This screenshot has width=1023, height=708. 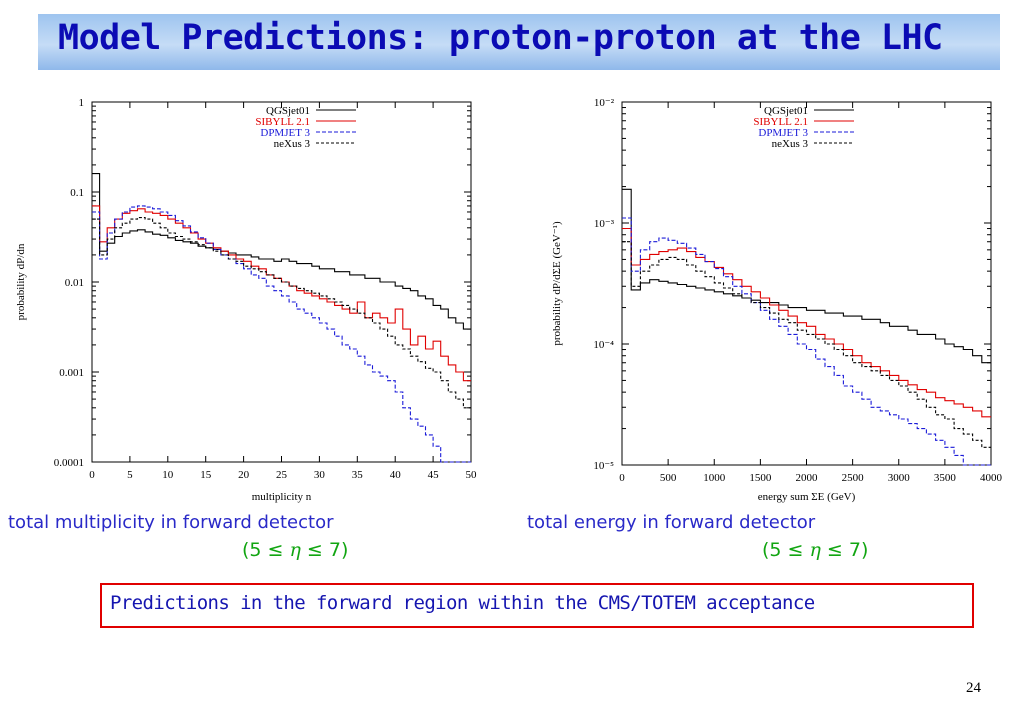 I want to click on x-axis-label: energy sum ΣE (GeV), so click(x=807, y=497).